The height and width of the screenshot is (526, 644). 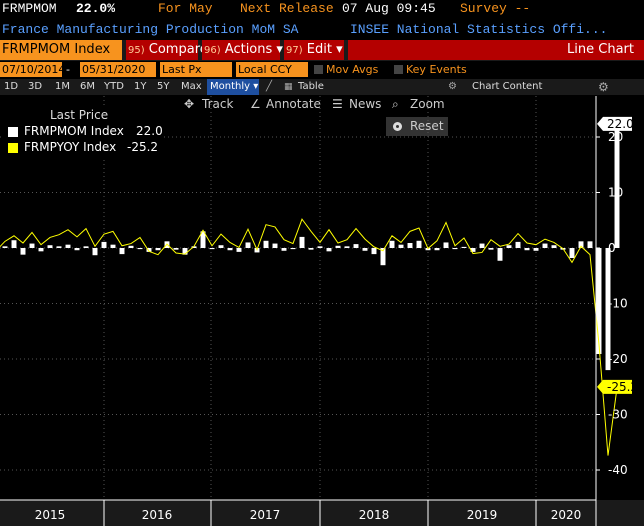 What do you see at coordinates (196, 69) in the screenshot?
I see `price-field-select: Last Px` at bounding box center [196, 69].